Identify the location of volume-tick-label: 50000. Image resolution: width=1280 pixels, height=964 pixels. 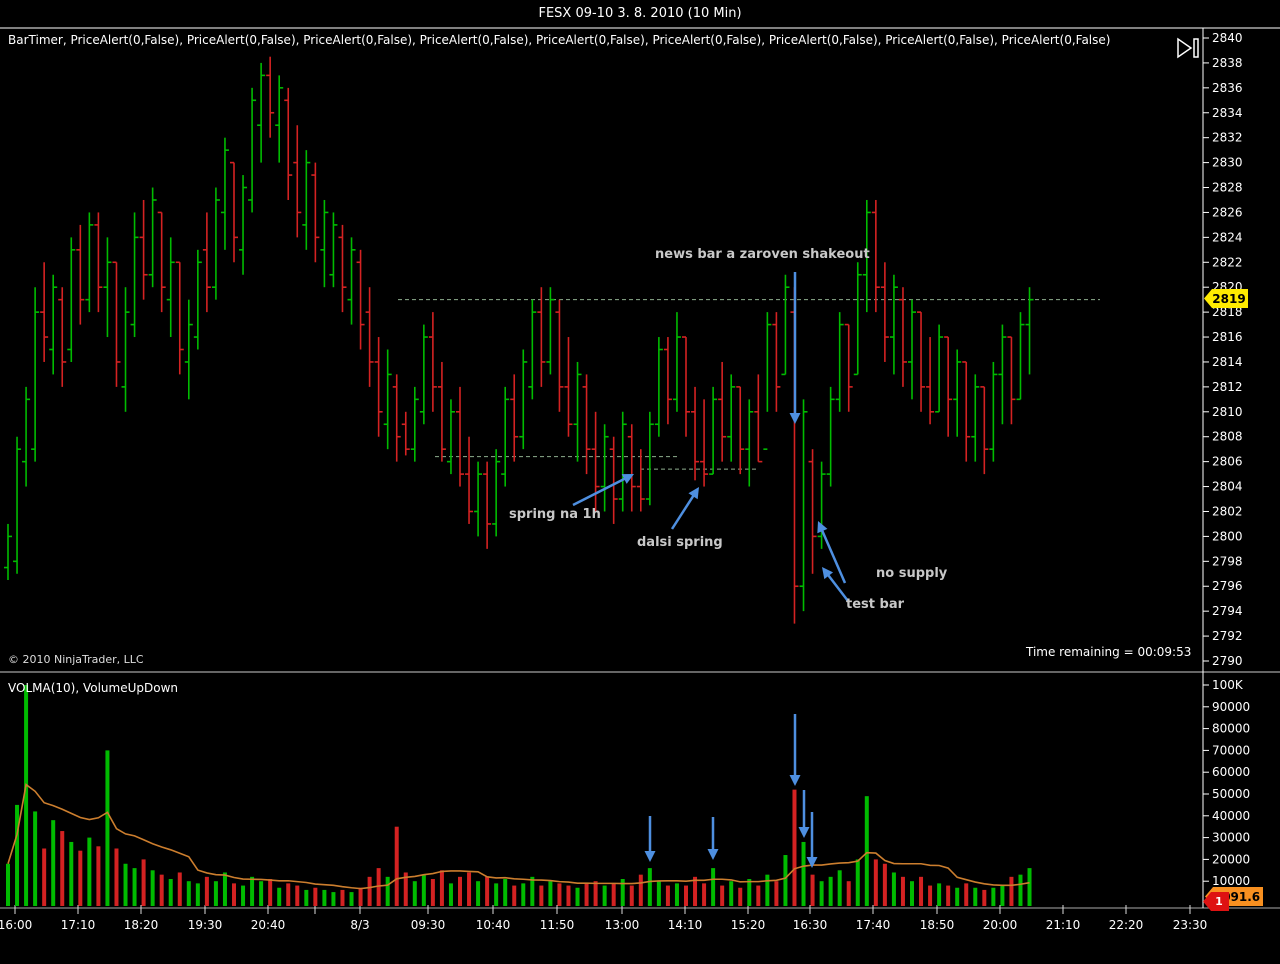
(1231, 794).